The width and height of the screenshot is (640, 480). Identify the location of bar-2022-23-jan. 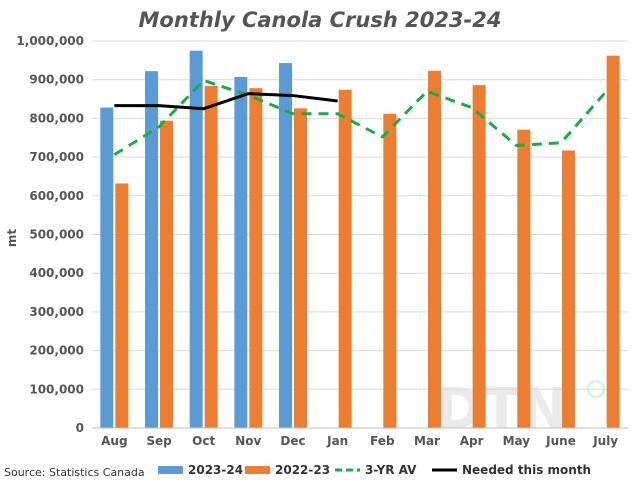
(345, 259).